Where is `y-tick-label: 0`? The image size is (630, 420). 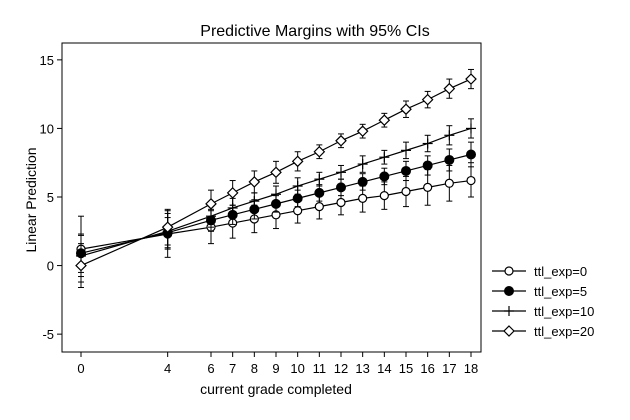
y-tick-label: 0 is located at coordinates (50, 266).